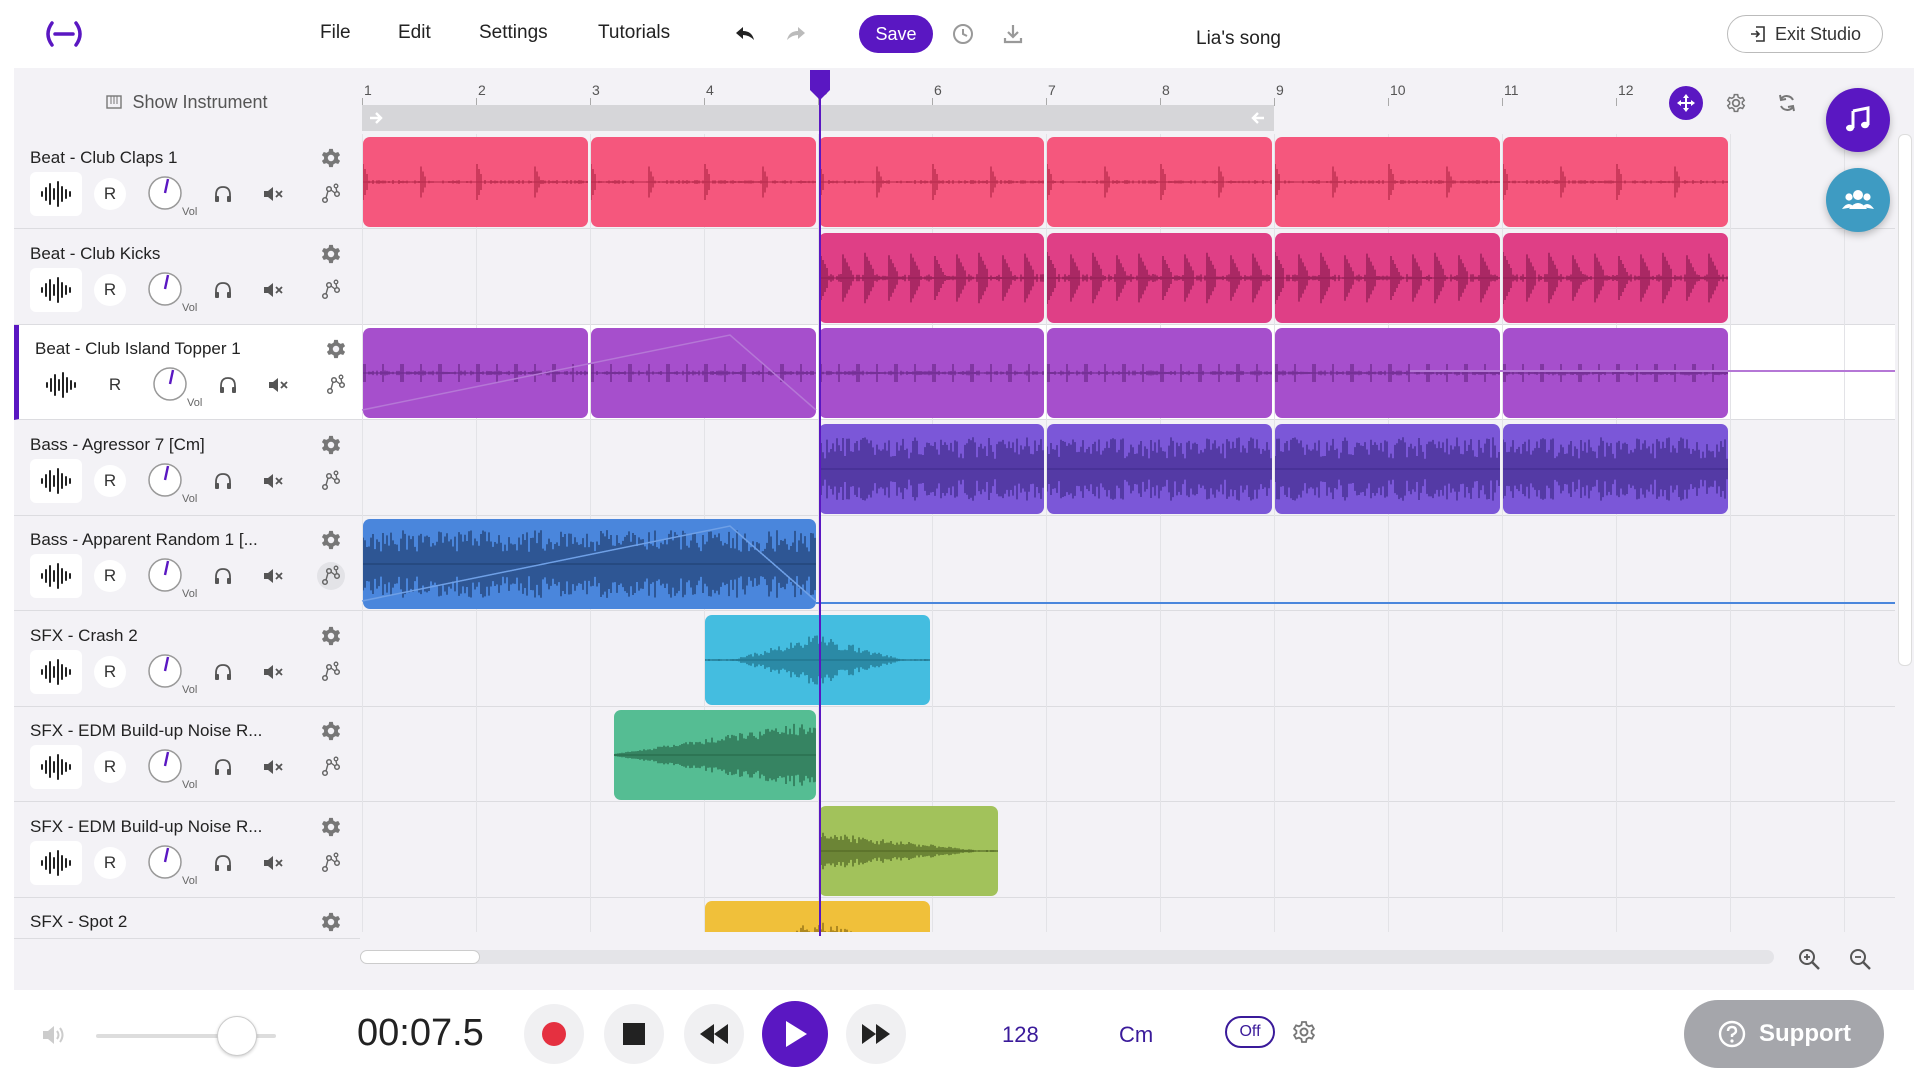 The image size is (1920, 1080). I want to click on speaker-icon, so click(55, 1037).